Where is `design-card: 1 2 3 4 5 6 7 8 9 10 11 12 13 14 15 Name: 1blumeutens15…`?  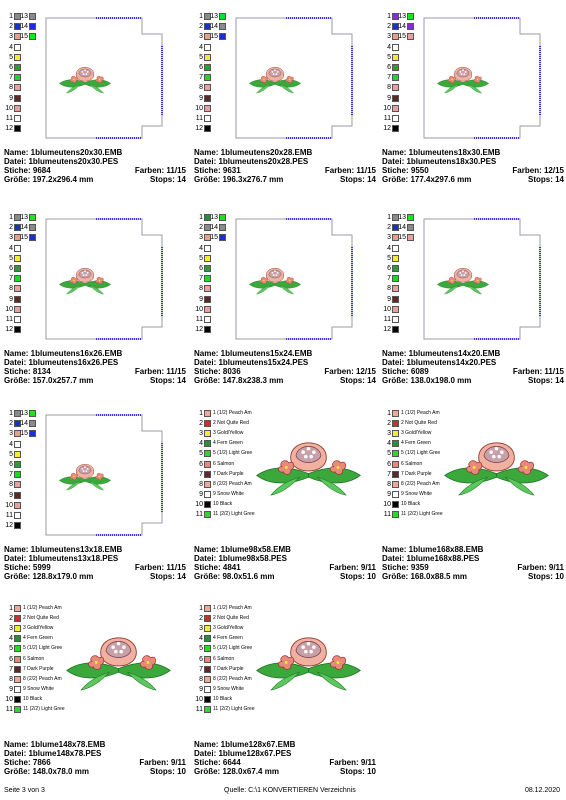 design-card: 1 2 3 4 5 6 7 8 9 10 11 12 13 14 15 Name: 1blumeutens15… is located at coordinates (285, 308).